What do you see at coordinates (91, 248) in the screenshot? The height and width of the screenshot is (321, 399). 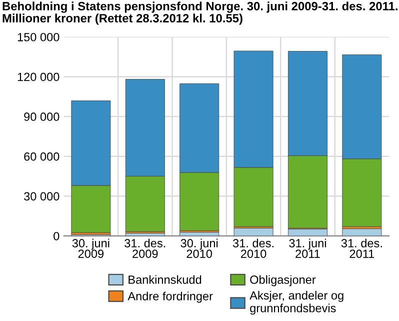 I see `x-tick-label: 30. juni 2009` at bounding box center [91, 248].